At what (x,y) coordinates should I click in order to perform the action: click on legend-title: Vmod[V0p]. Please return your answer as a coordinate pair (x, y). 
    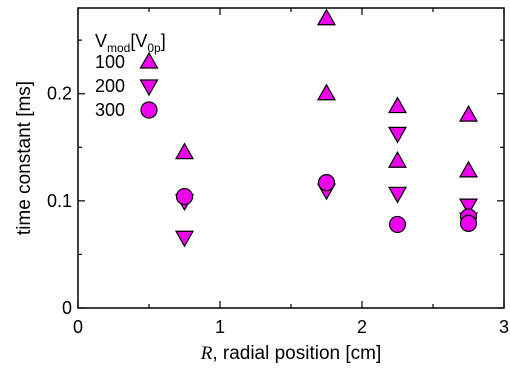
    Looking at the image, I should click on (130, 43).